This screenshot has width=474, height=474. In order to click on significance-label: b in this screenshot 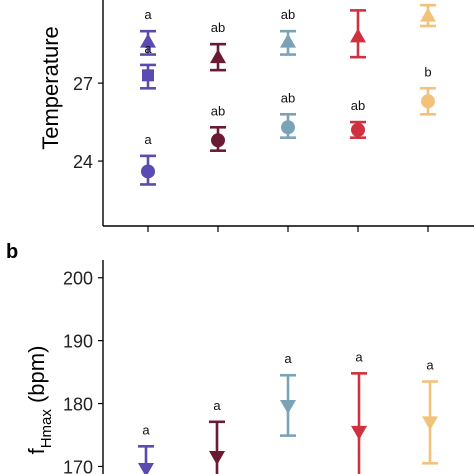, I will do `click(427, 71)`.